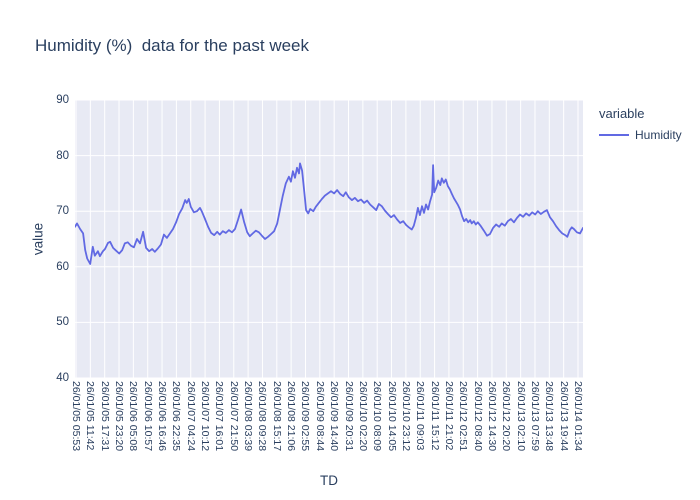 Image resolution: width=700 pixels, height=500 pixels. Describe the element at coordinates (291, 416) in the screenshot. I see `x-tick-label: 26/01/08 21:06` at that location.